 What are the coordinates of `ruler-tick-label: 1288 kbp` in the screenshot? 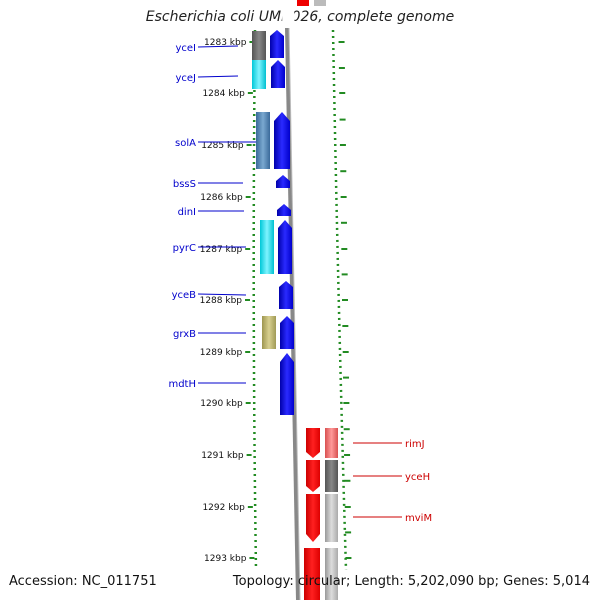 It's located at (221, 301).